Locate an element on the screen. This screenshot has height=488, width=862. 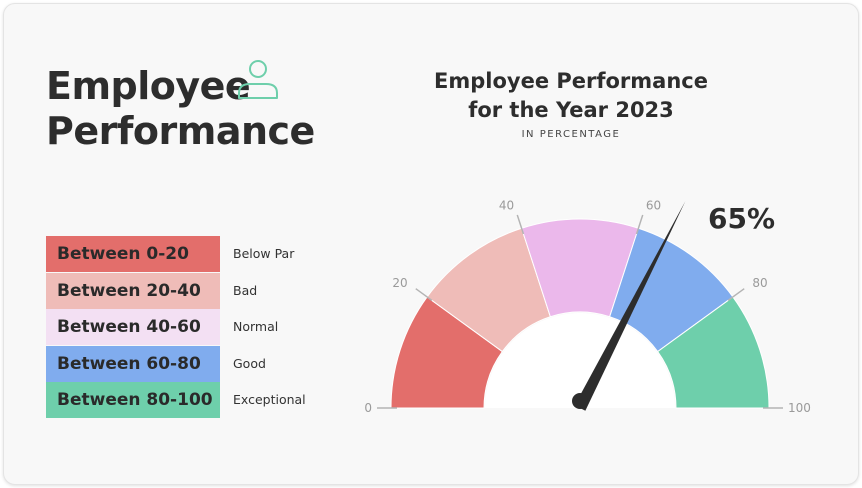
legend-label-below-par: Below Par is located at coordinates (264, 253).